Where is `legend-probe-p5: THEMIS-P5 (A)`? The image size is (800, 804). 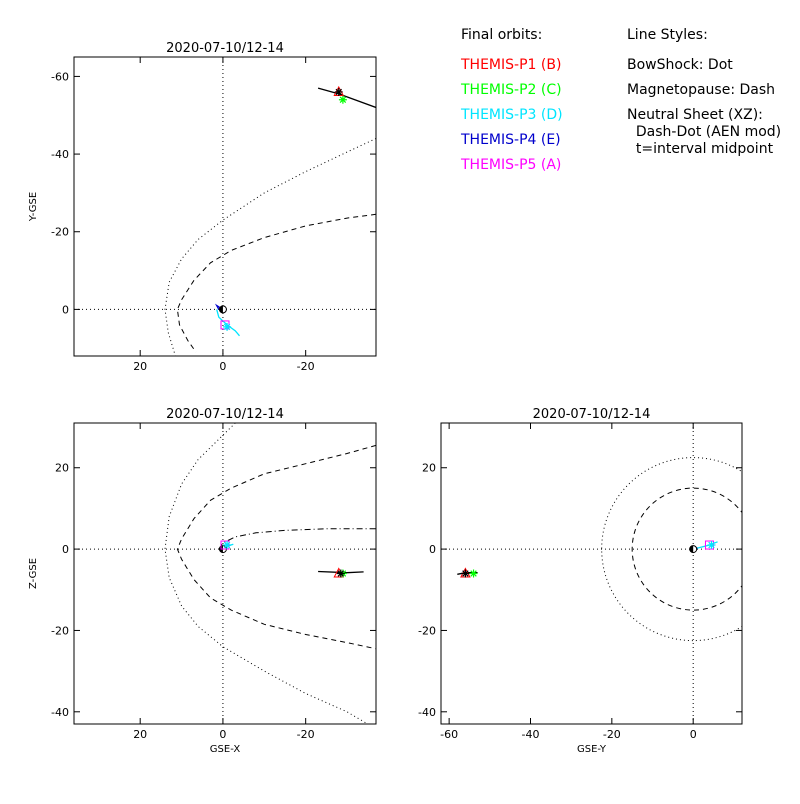 legend-probe-p5: THEMIS-P5 (A) is located at coordinates (511, 165).